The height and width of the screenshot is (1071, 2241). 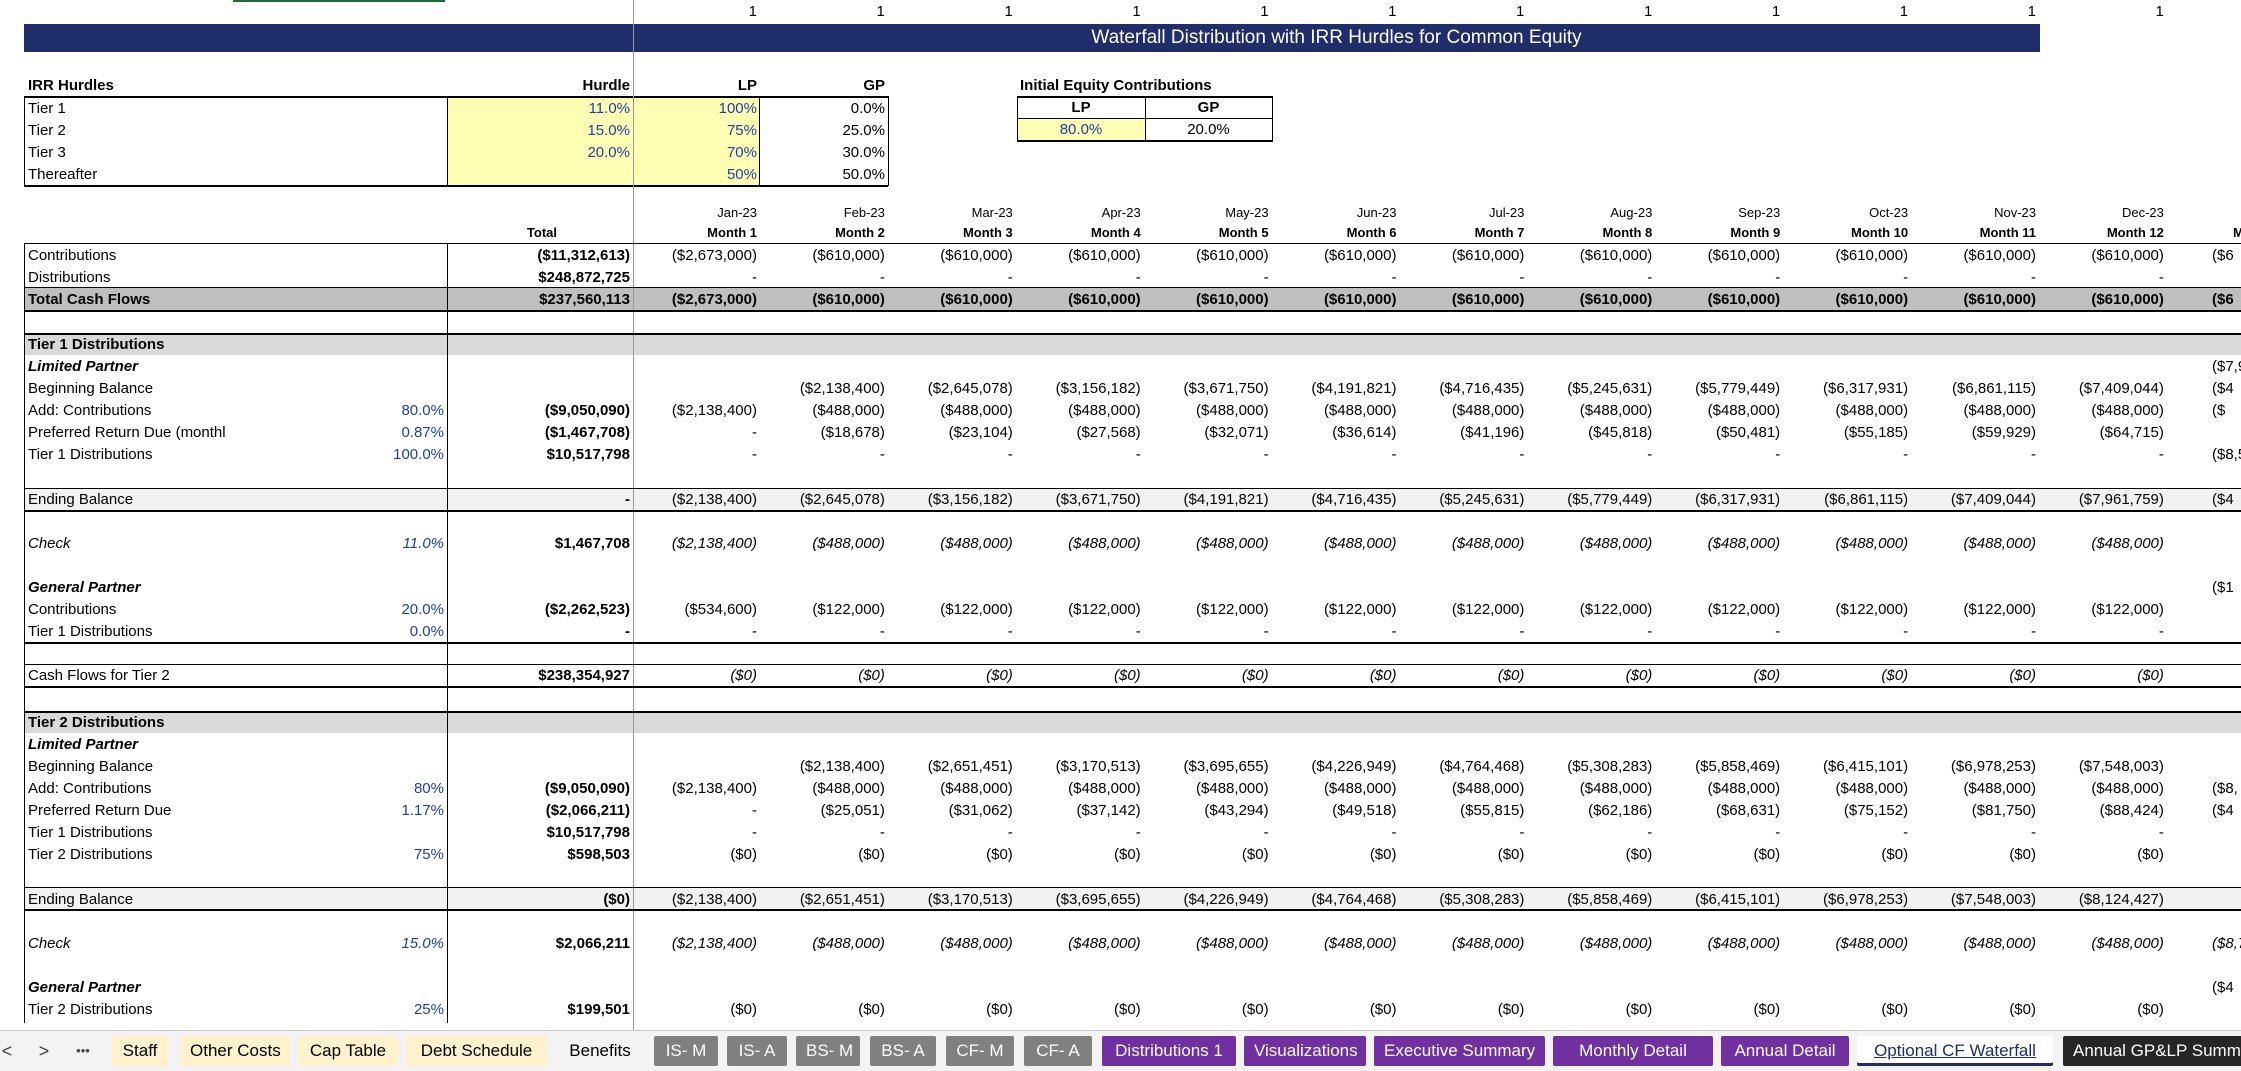 I want to click on sheet-tab: Distributions 1, so click(x=1169, y=1051).